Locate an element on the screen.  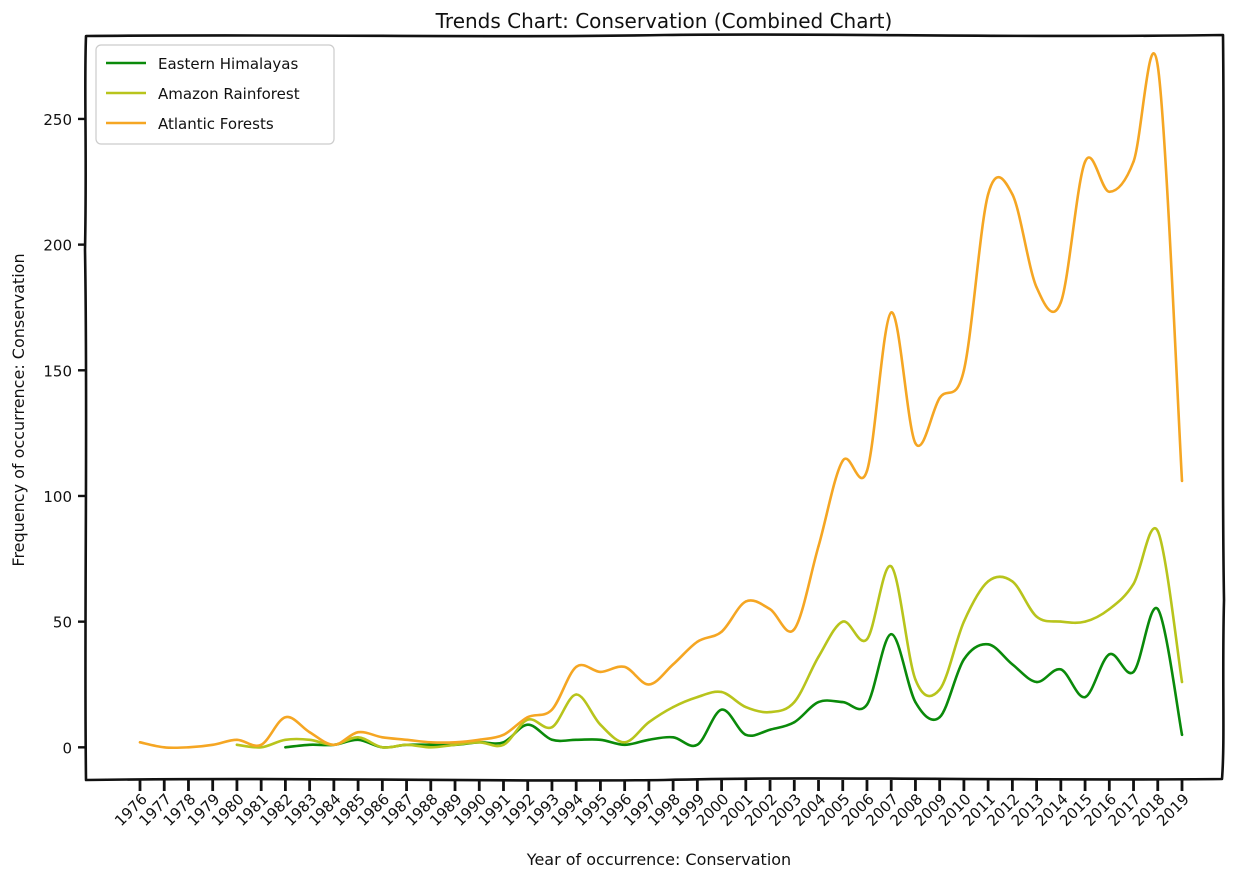
data-point-eastern-himalayas-2002 is located at coordinates (770, 729).